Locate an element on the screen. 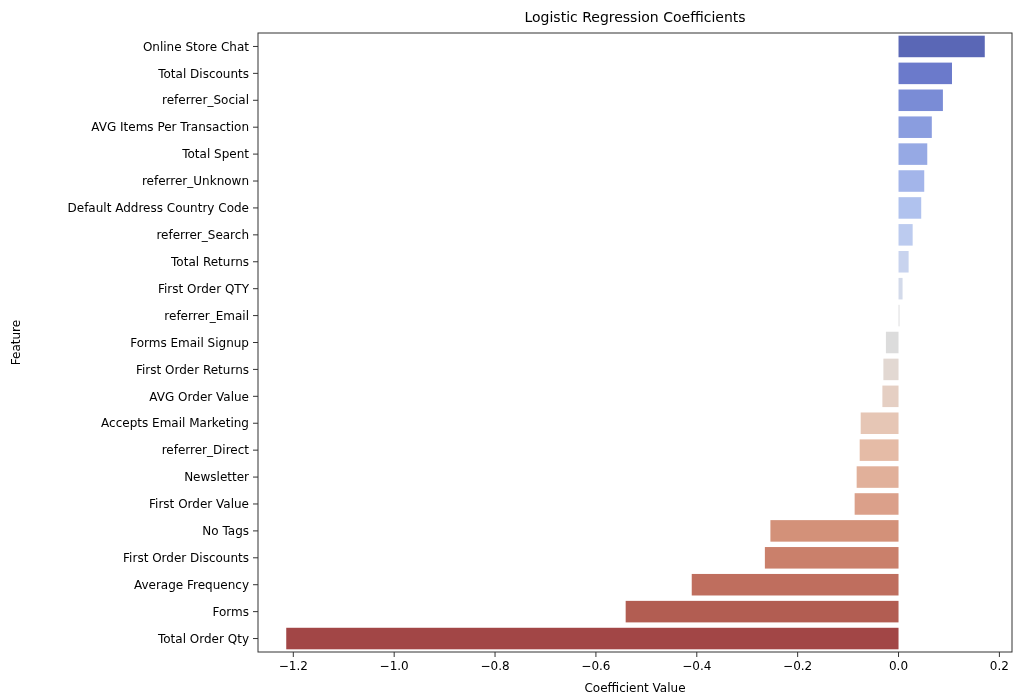 The height and width of the screenshot is (697, 1023). y-axis-title: Feature is located at coordinates (16, 342).